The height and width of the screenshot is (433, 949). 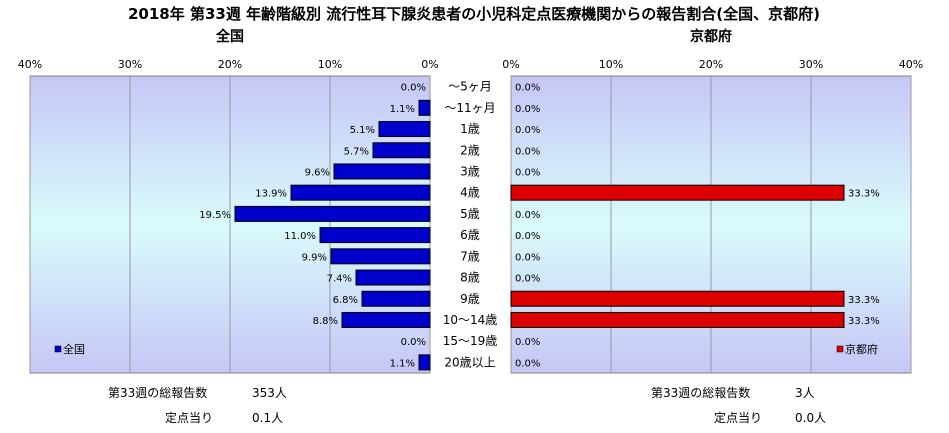 What do you see at coordinates (911, 64) in the screenshot?
I see `right-tick-label: 40%` at bounding box center [911, 64].